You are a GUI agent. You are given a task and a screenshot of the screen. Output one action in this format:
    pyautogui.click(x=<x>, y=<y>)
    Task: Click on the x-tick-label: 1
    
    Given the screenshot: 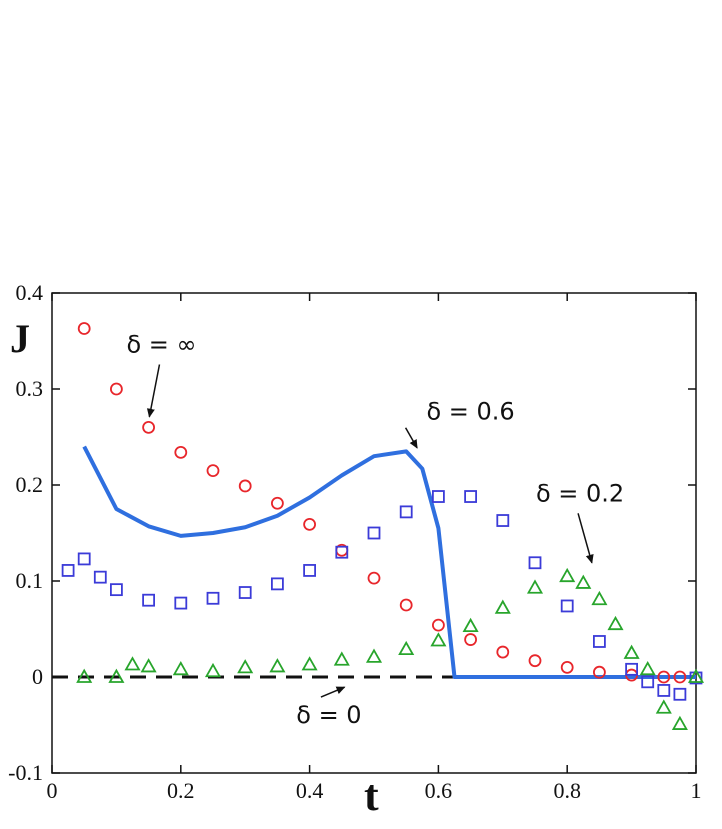 What is the action you would take?
    pyautogui.click(x=696, y=790)
    